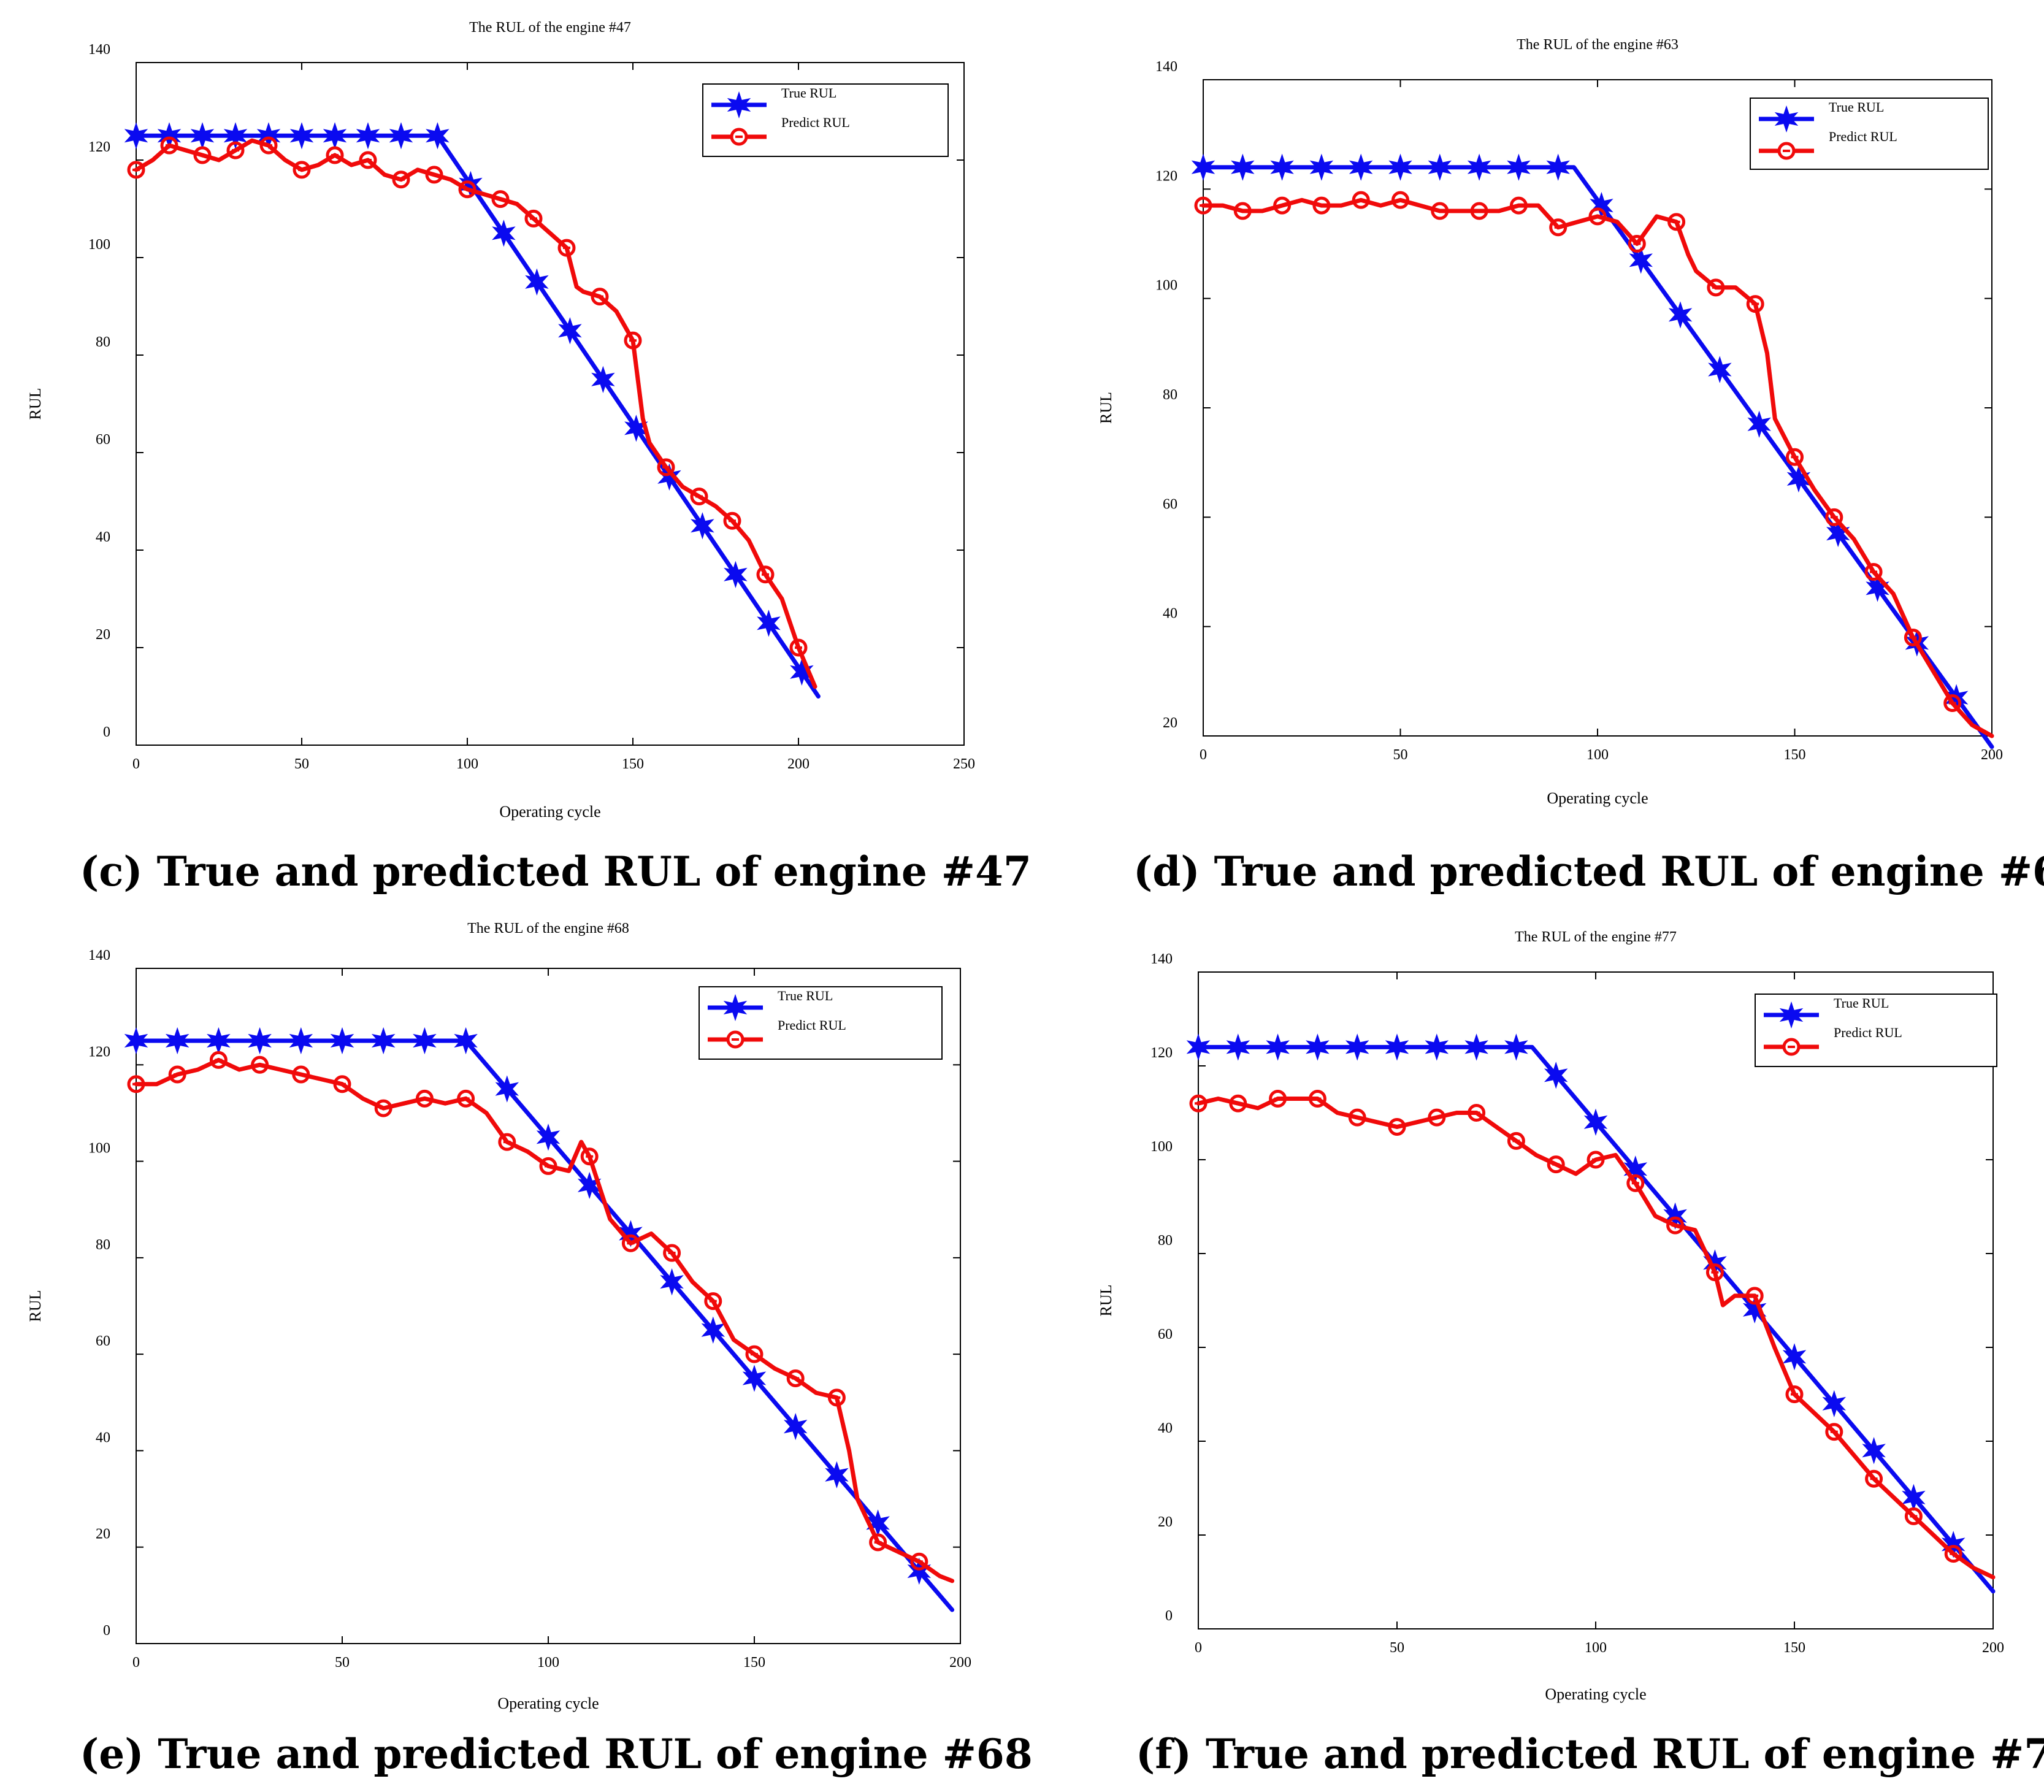 The height and width of the screenshot is (1792, 2044). I want to click on y-tick-label: 0, so click(107, 732).